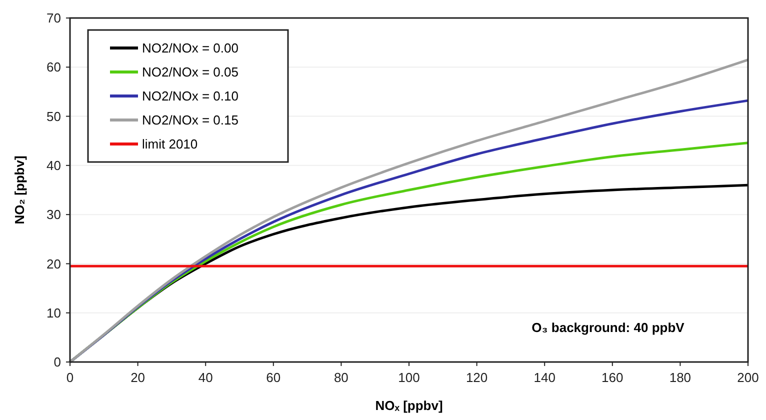  I want to click on x-tick-label: 60, so click(273, 377).